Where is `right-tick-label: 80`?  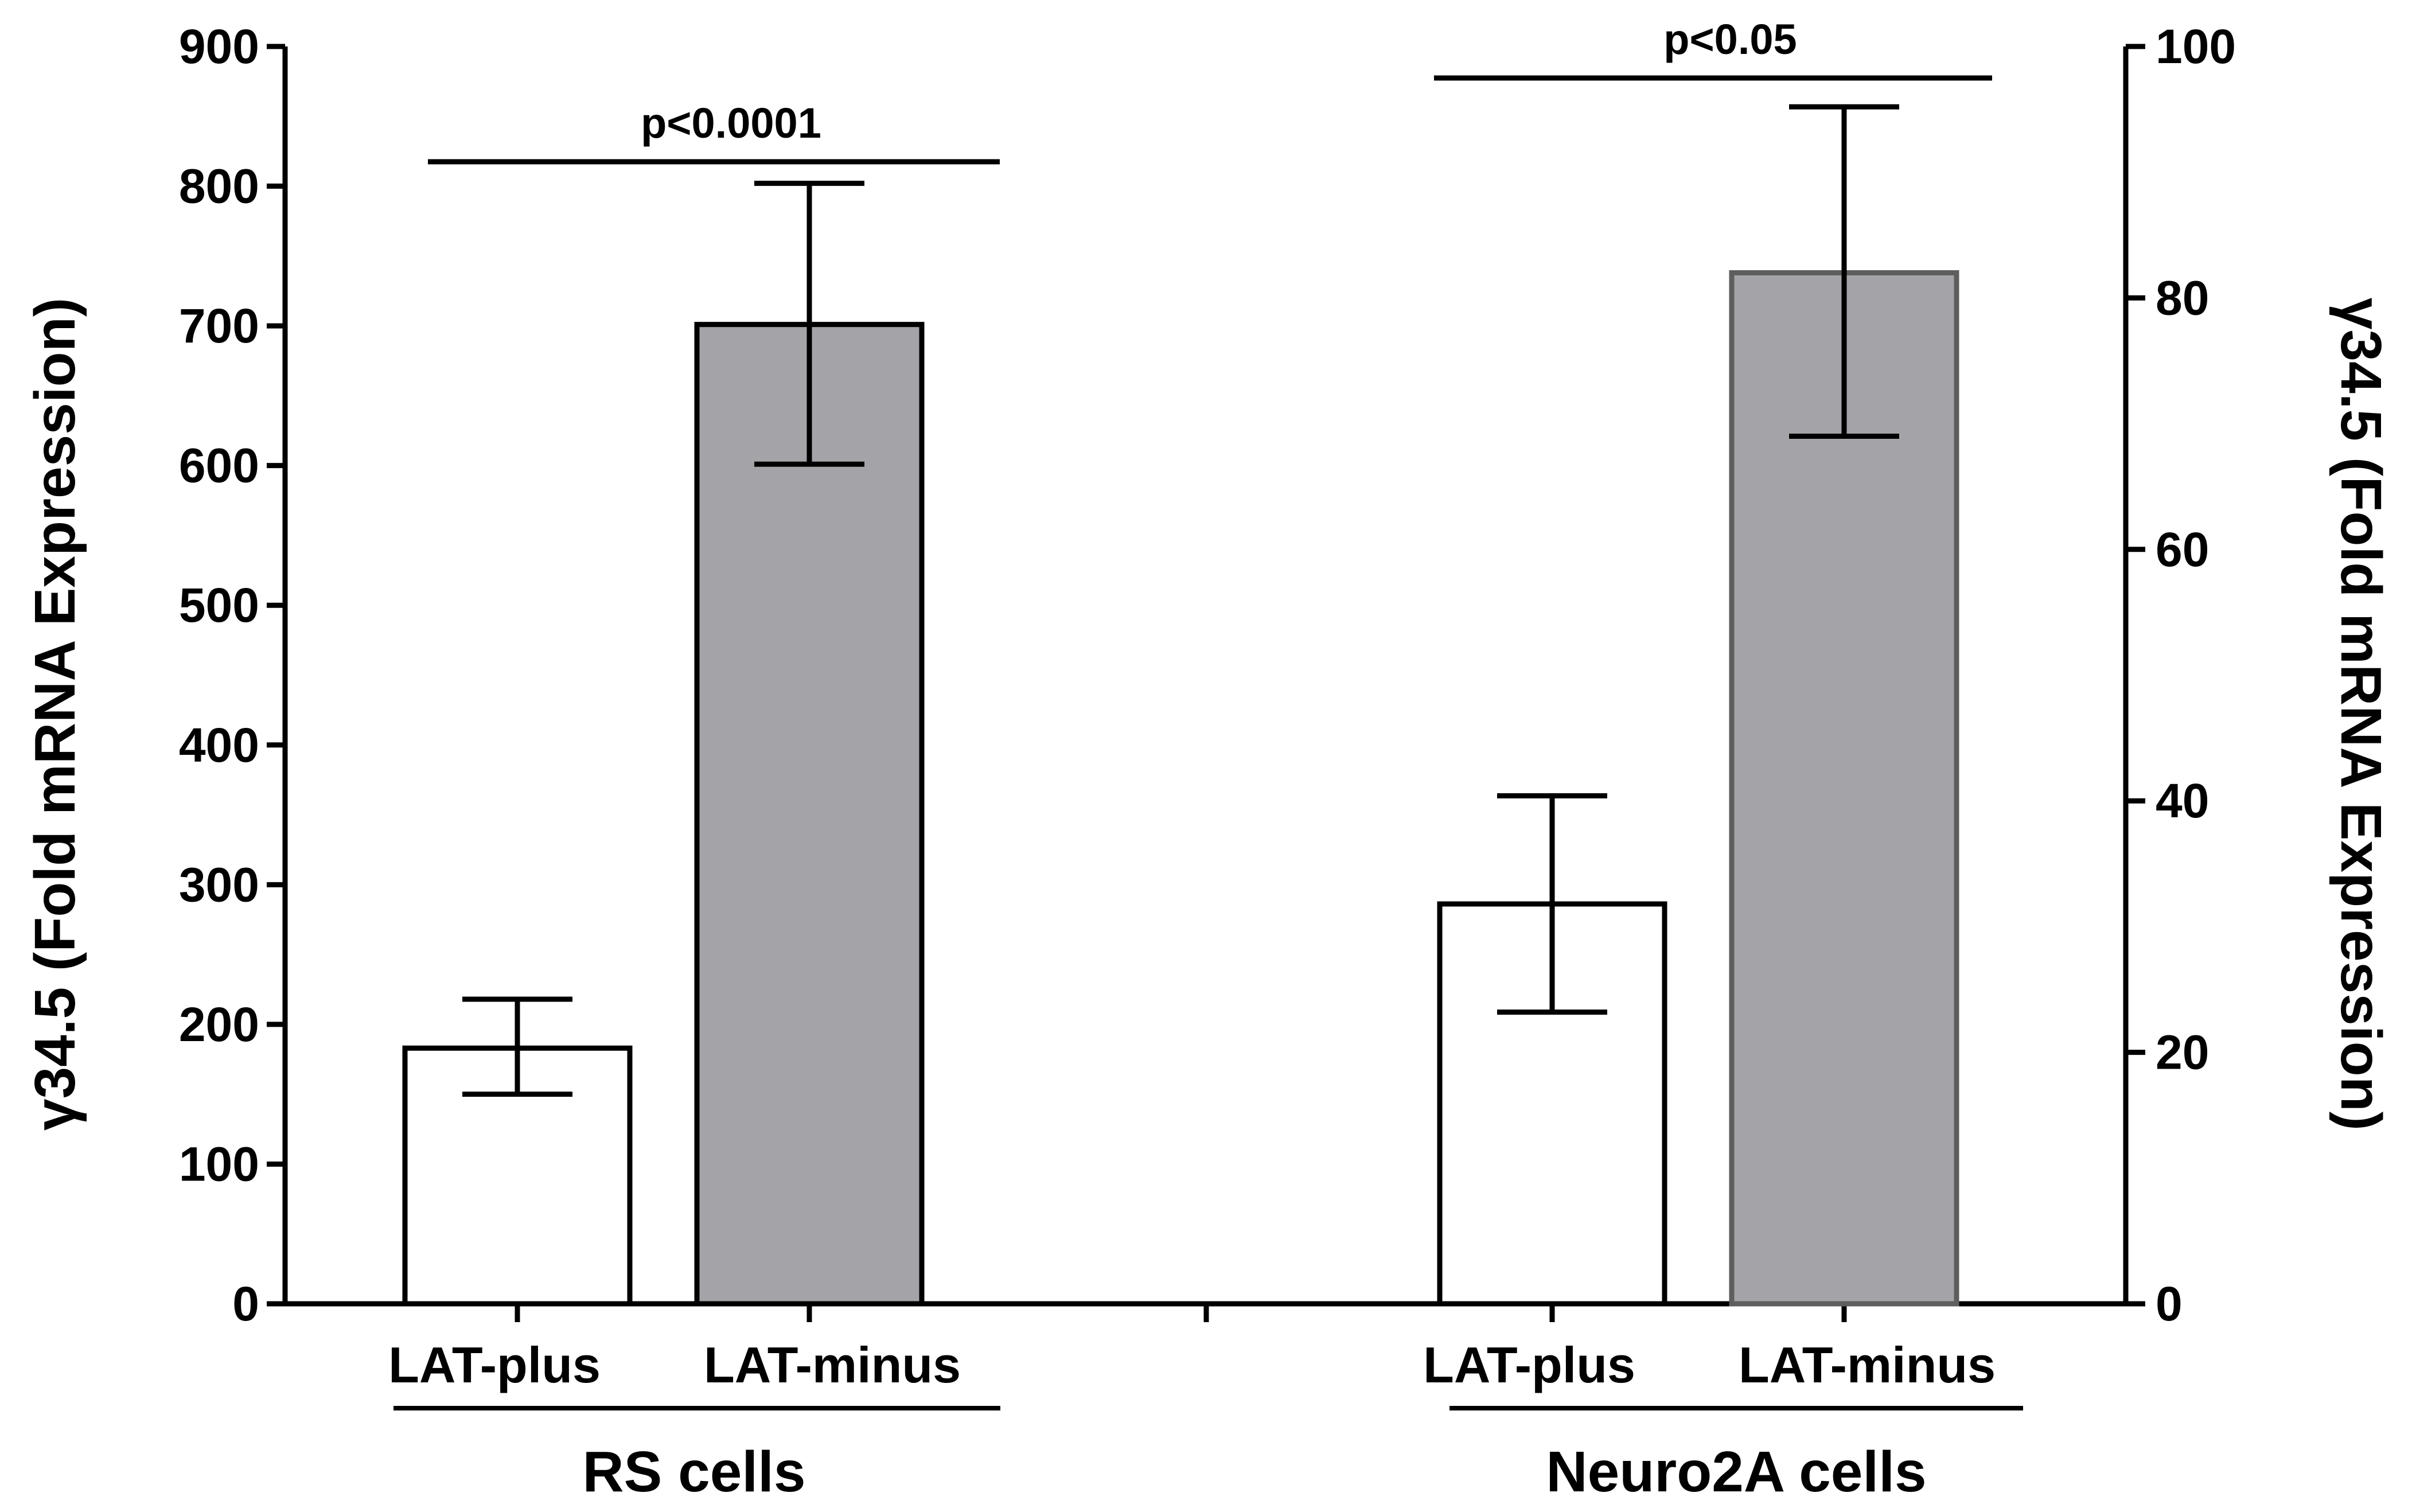 right-tick-label: 80 is located at coordinates (2182, 298).